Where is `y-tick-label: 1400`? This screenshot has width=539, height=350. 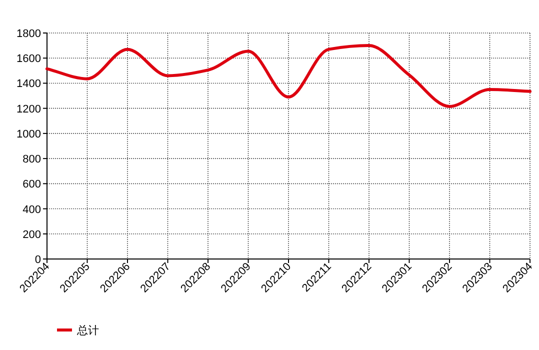
y-tick-label: 1400 is located at coordinates (28, 84).